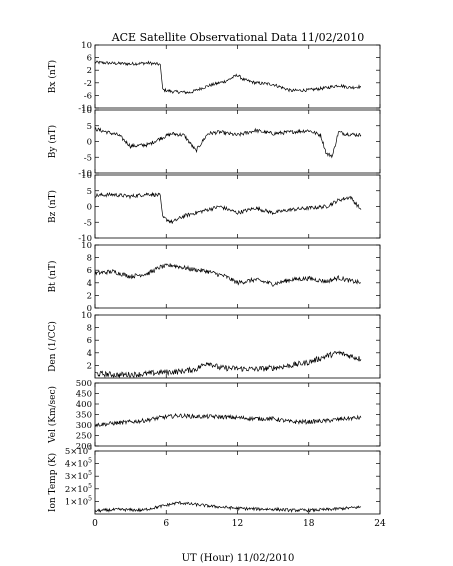 The image size is (453, 566). I want to click on y-tick-label: 450, so click(84, 395).